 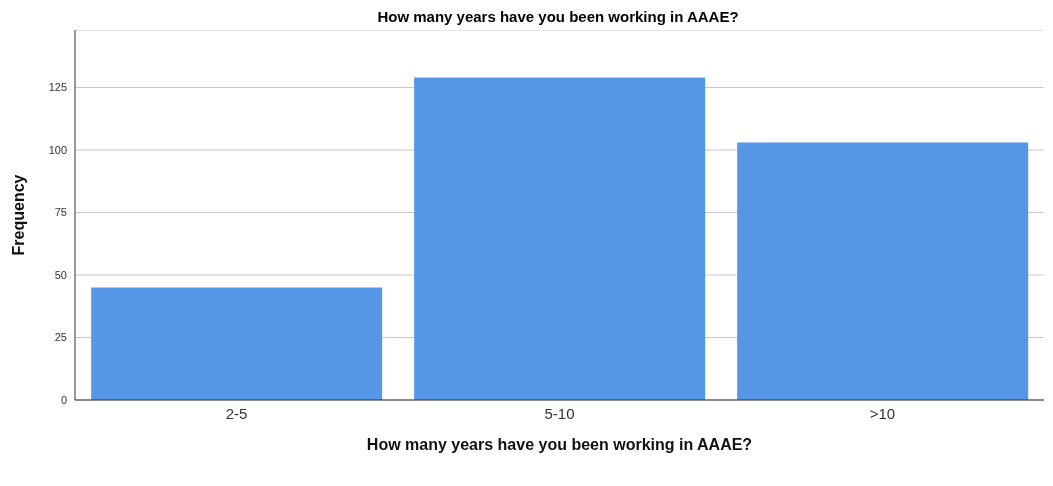 What do you see at coordinates (60, 274) in the screenshot?
I see `y-tick-label: 50` at bounding box center [60, 274].